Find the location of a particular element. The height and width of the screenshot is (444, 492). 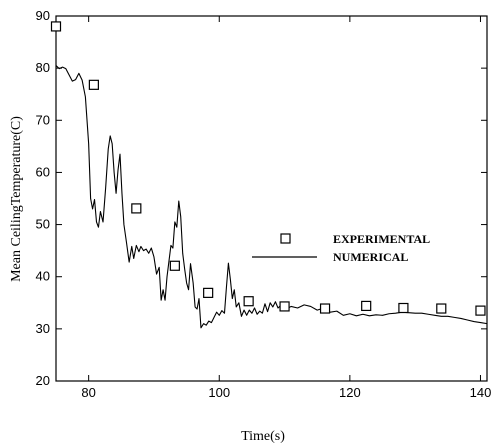

y-axis-title: Mean CeilingTemperature(C) is located at coordinates (16, 199).